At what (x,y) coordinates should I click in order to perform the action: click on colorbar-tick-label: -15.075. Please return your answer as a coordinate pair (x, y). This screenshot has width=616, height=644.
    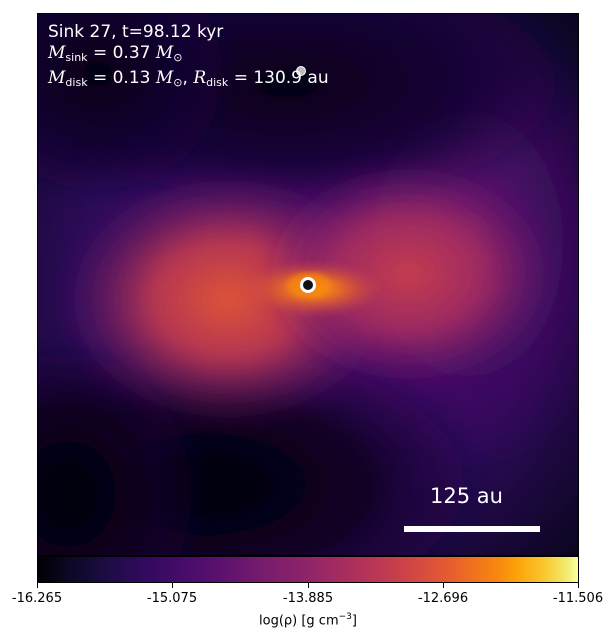
    Looking at the image, I should click on (172, 598).